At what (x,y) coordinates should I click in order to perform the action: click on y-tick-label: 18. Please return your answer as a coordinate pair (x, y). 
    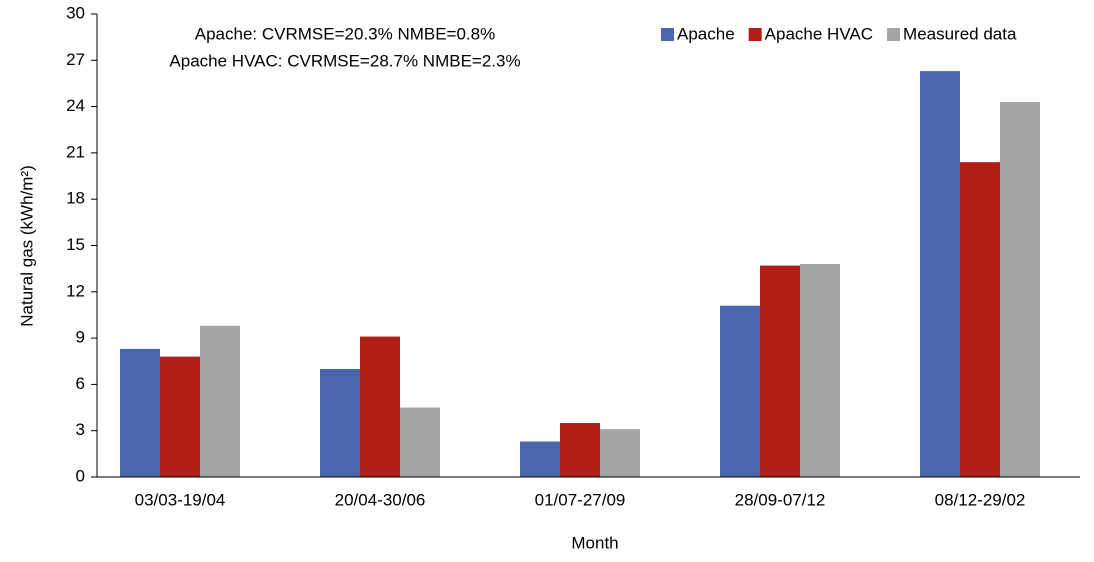
    Looking at the image, I should click on (75, 198).